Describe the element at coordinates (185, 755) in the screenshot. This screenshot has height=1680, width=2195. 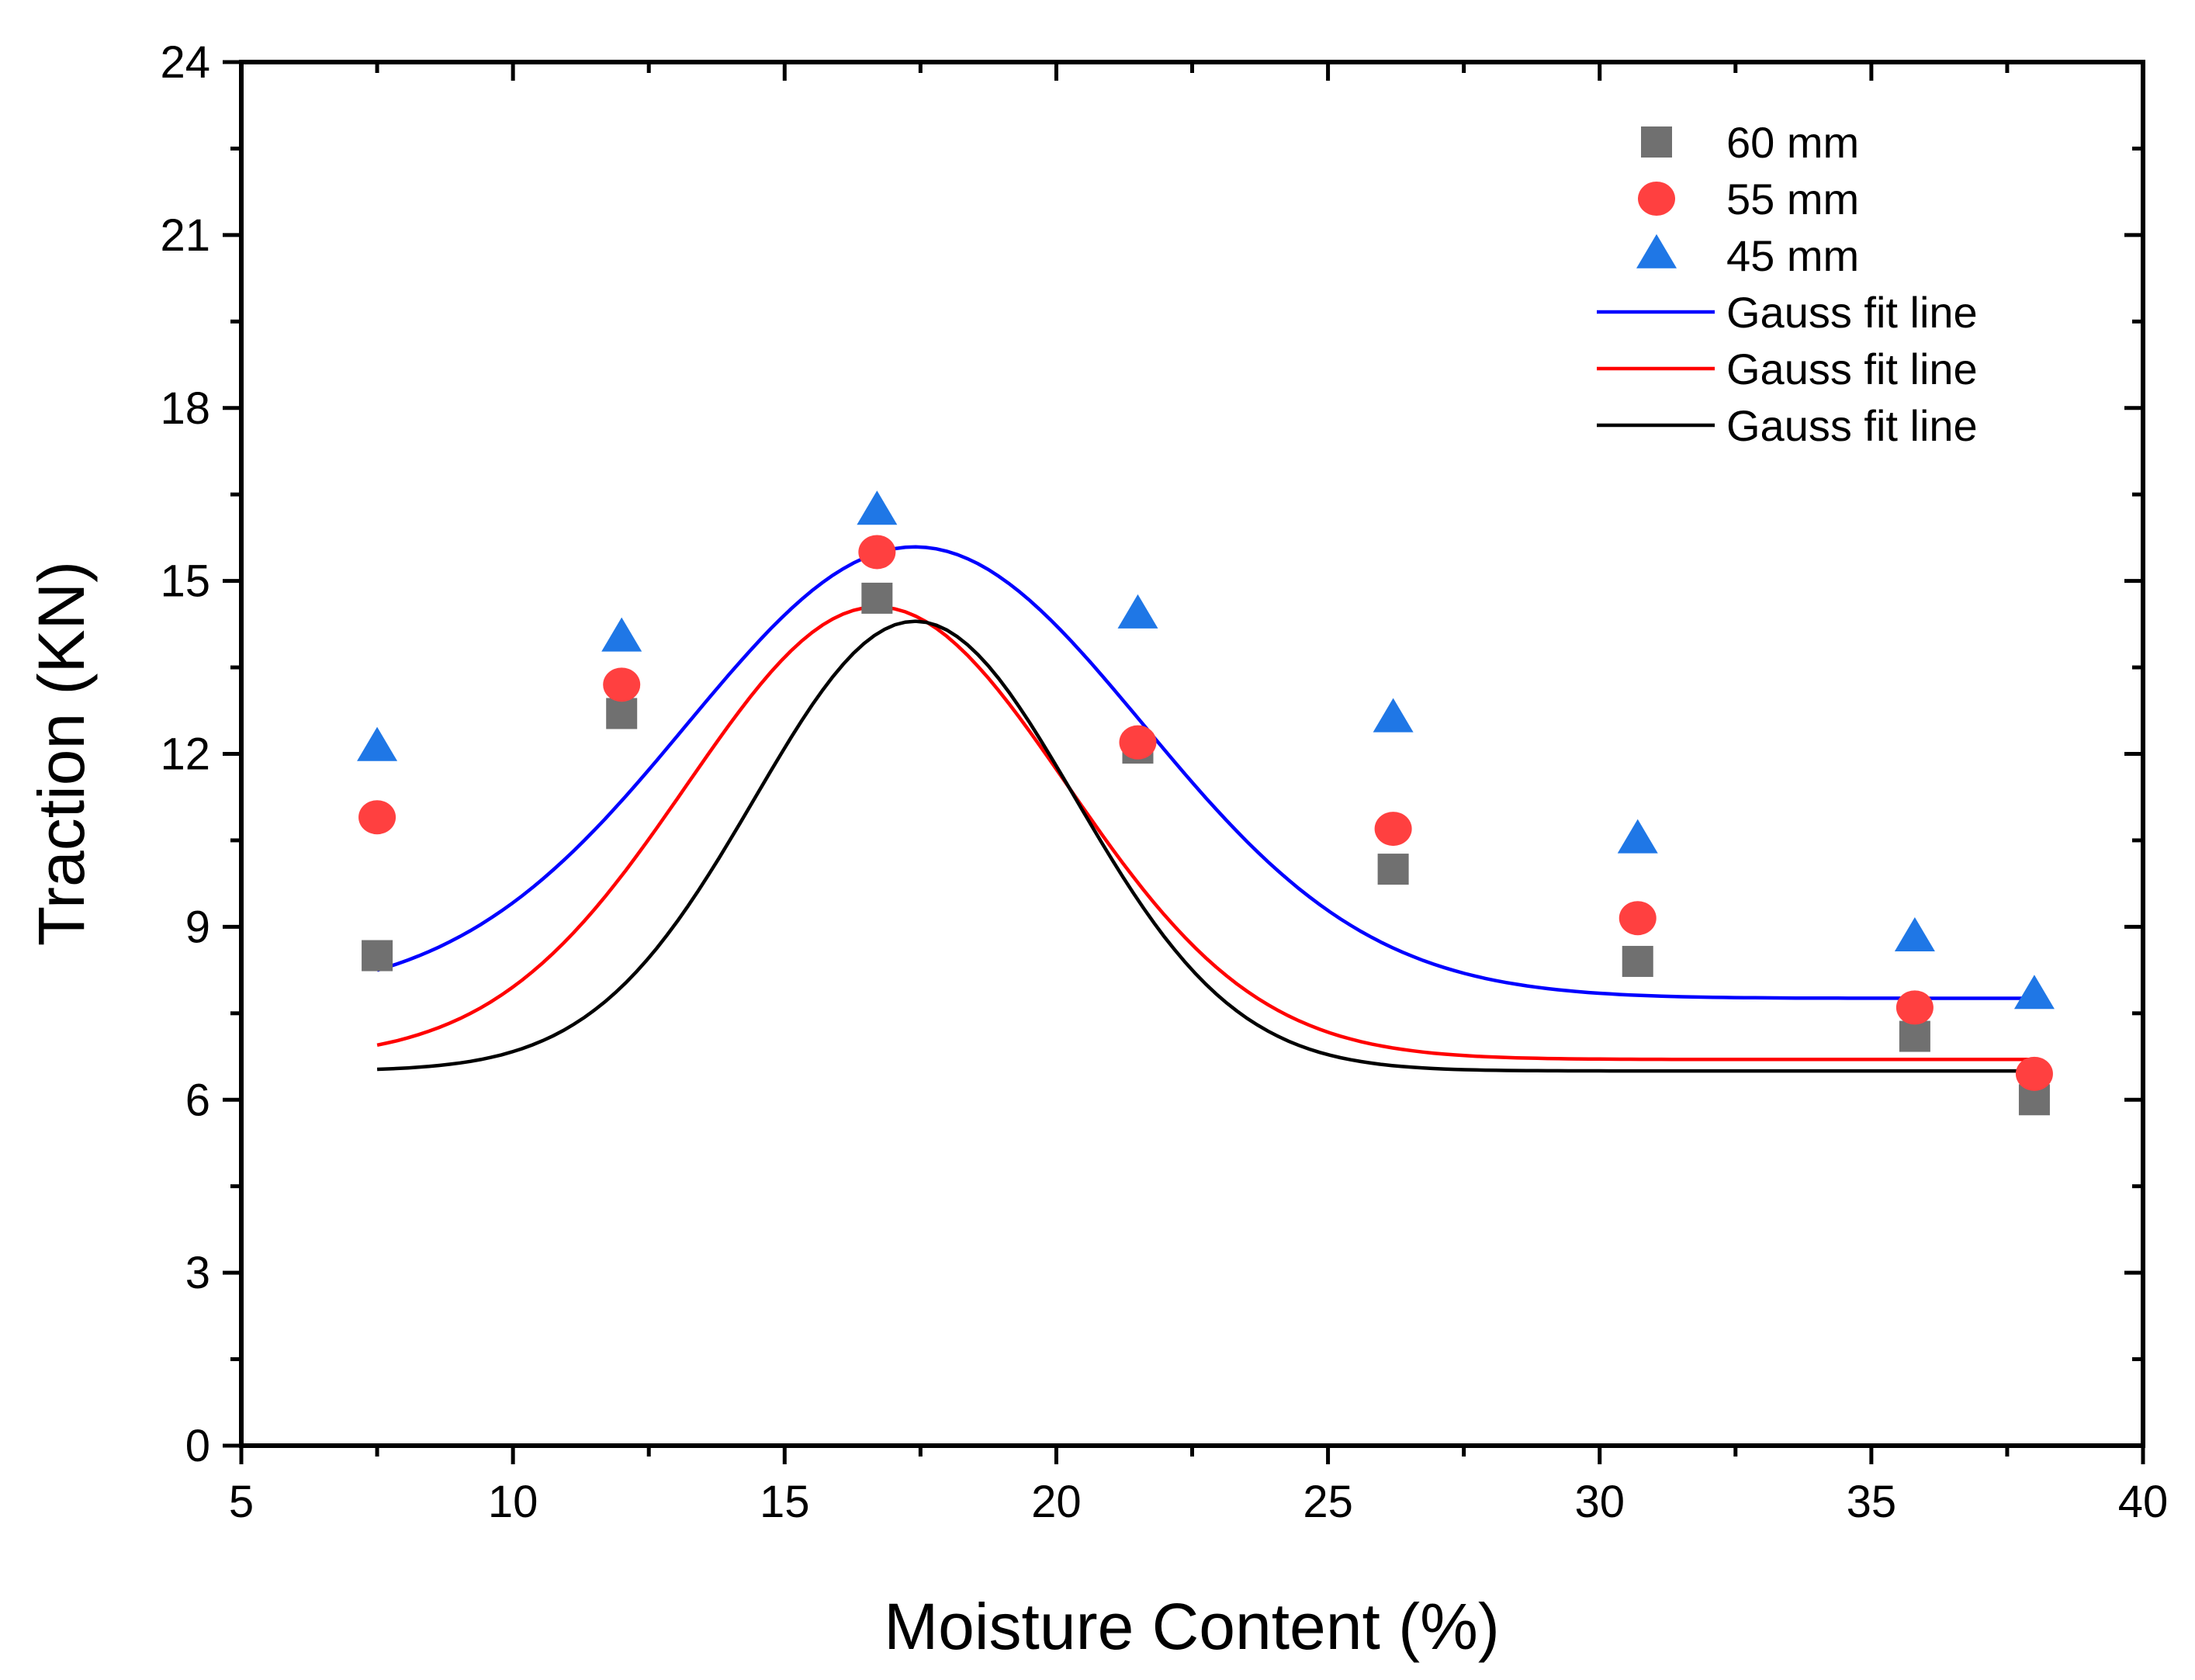
I see `y-tick-label: 12` at that location.